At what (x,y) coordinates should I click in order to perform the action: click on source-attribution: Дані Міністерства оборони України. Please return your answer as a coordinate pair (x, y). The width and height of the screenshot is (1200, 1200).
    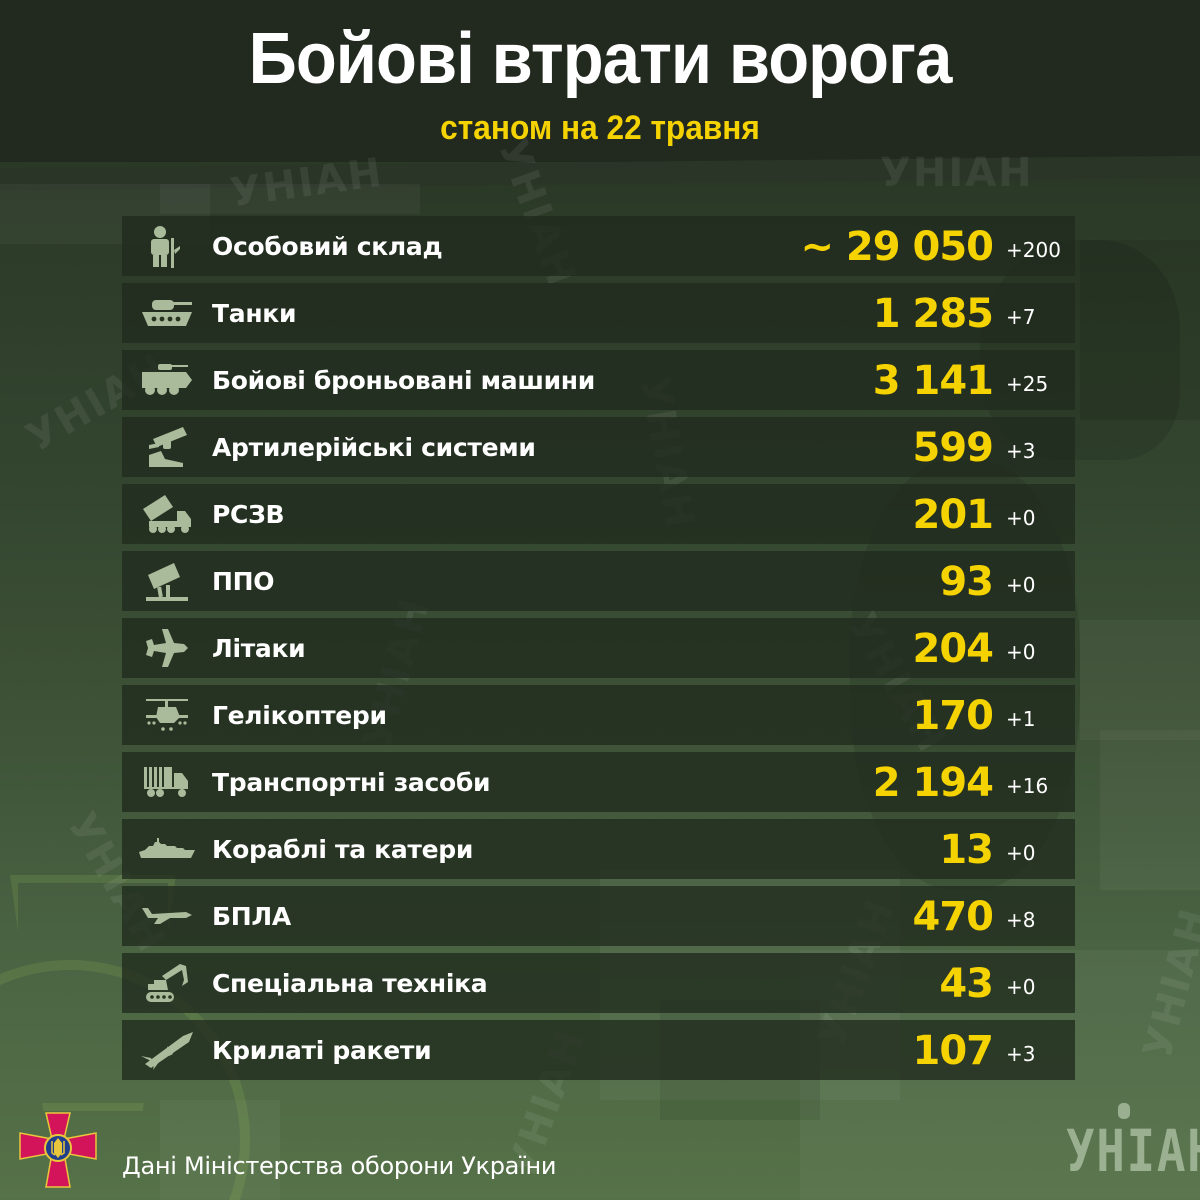
    Looking at the image, I should click on (339, 1166).